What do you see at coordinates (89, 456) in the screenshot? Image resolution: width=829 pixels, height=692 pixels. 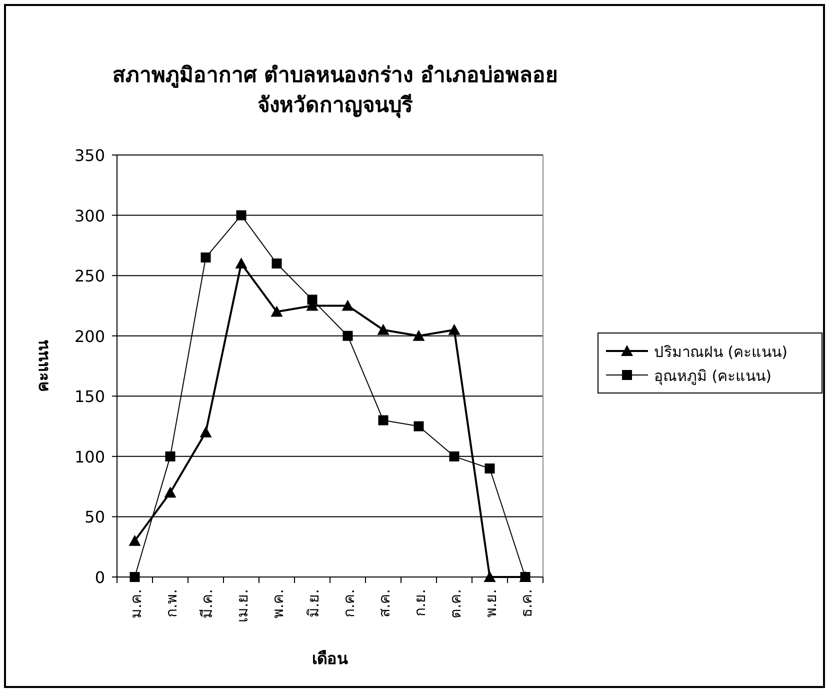 I see `y-tick-label: 100` at bounding box center [89, 456].